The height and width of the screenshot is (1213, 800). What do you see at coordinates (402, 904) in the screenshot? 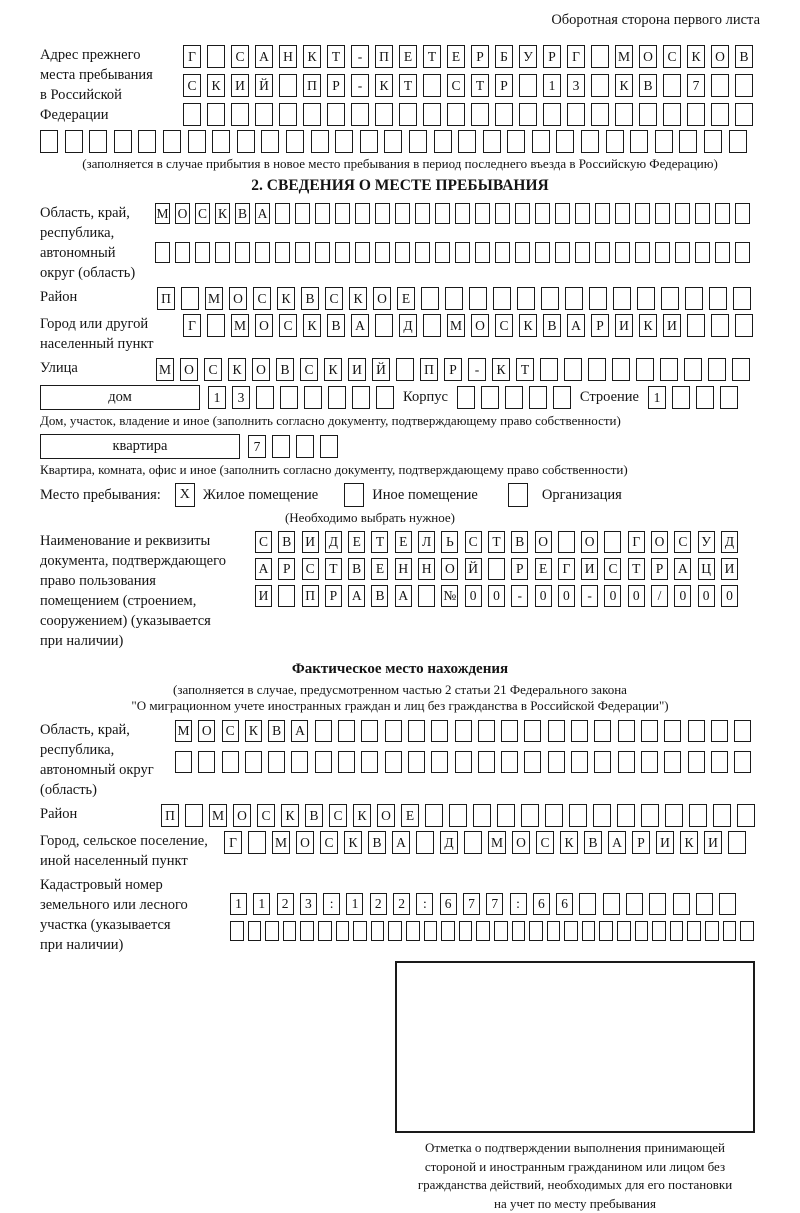
I see `char-cell: 2` at bounding box center [402, 904].